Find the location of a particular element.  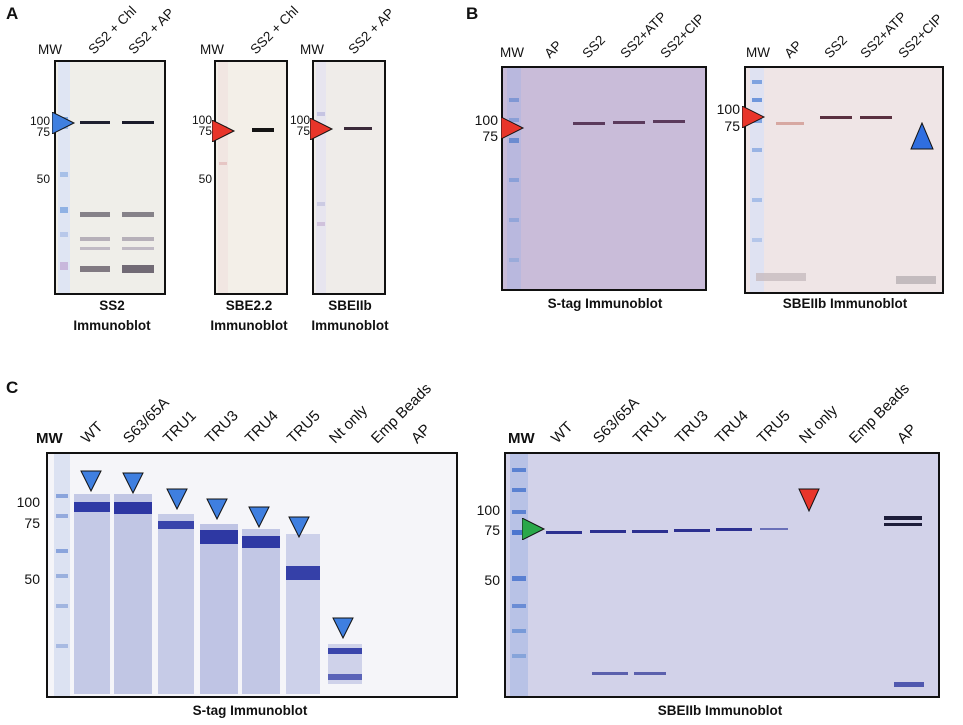

a1-blot is located at coordinates (110, 177).